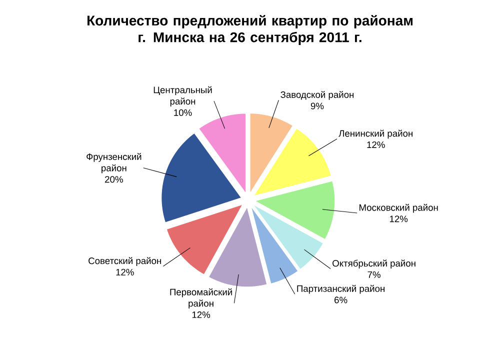  What do you see at coordinates (124, 261) in the screenshot?
I see `slice-label: Советский район` at bounding box center [124, 261].